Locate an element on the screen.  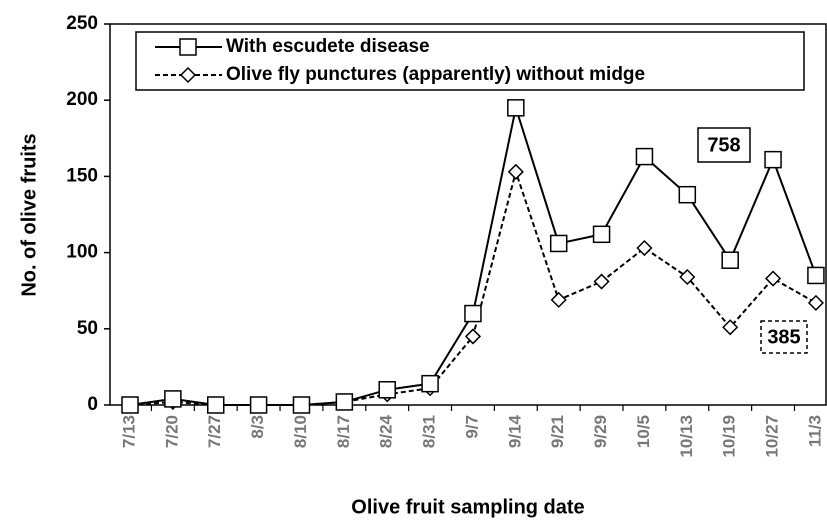
x-tick-label: 11/3 is located at coordinates (814, 431).